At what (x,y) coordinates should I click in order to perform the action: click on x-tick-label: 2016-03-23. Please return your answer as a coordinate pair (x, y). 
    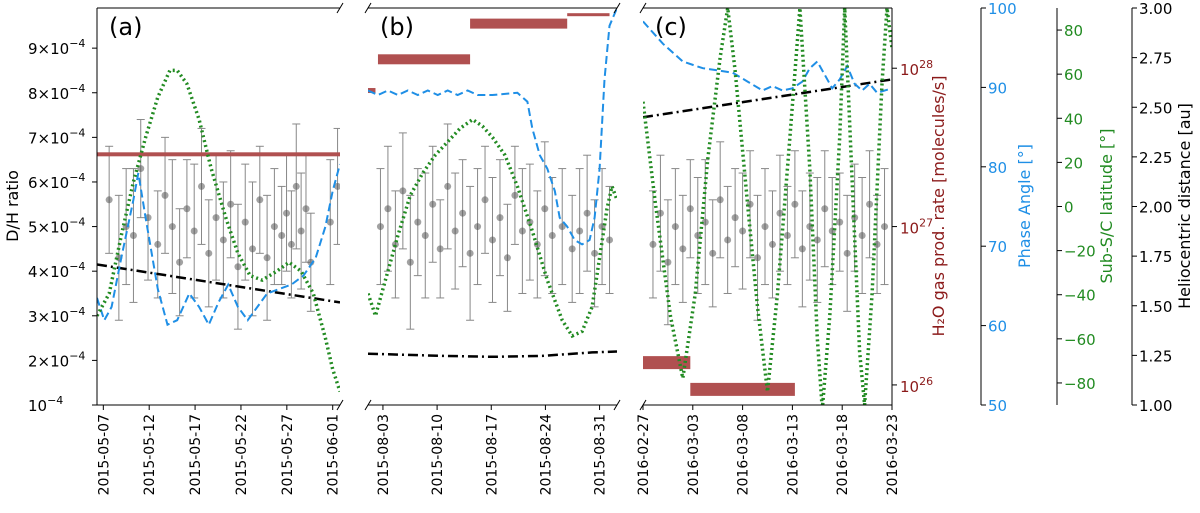
    Looking at the image, I should click on (893, 454).